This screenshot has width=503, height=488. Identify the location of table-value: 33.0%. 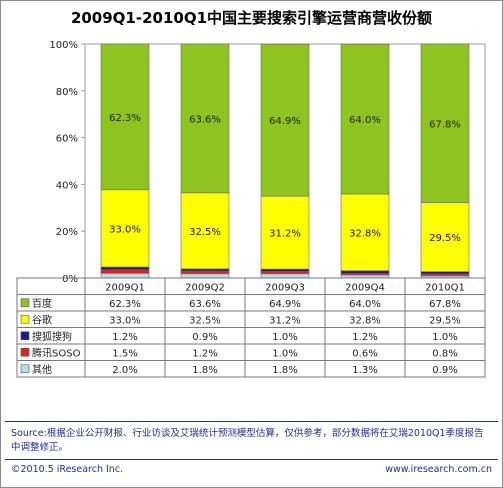
(125, 320).